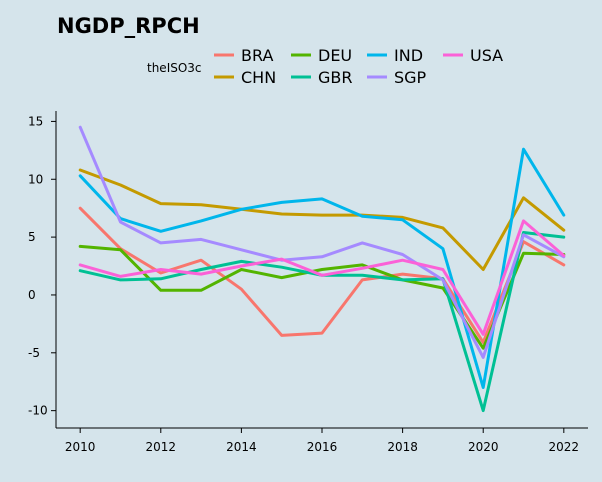 The height and width of the screenshot is (482, 602). What do you see at coordinates (38, 411) in the screenshot?
I see `y-tick-label: -10` at bounding box center [38, 411].